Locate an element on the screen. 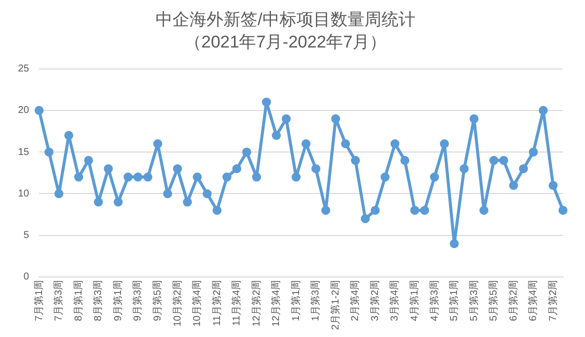 The image size is (585, 337). x-tick-label: 4月第1周 is located at coordinates (414, 301).